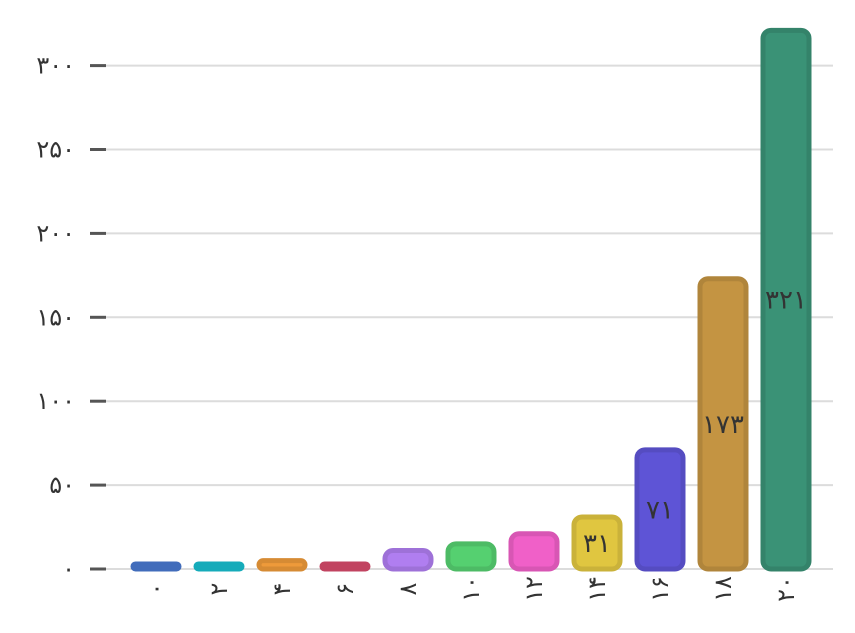 The image size is (855, 633). Describe the element at coordinates (62, 485) in the screenshot. I see `y-tick-label: ۵۰` at that location.